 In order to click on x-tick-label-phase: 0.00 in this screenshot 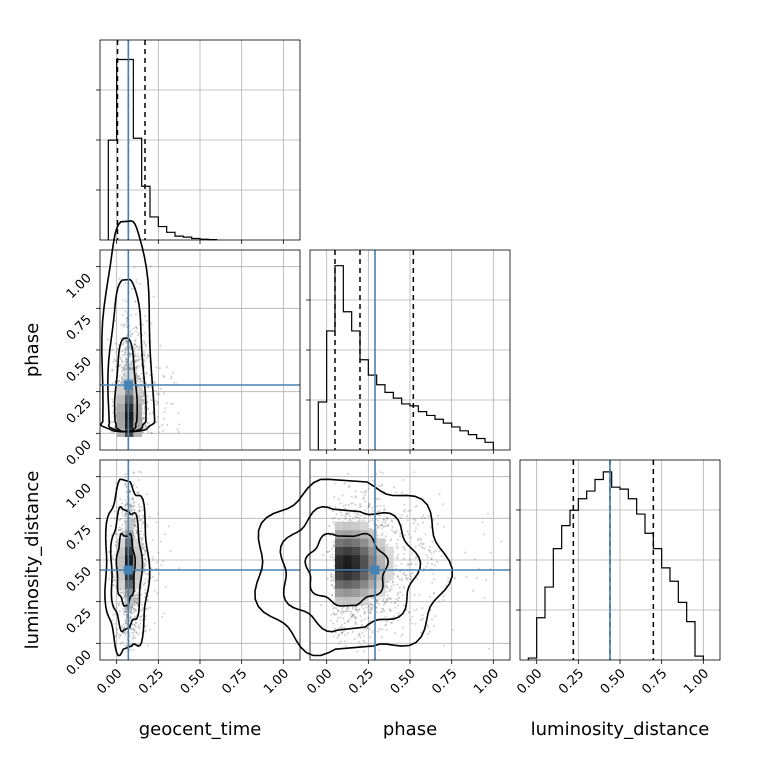, I will do `click(319, 681)`.